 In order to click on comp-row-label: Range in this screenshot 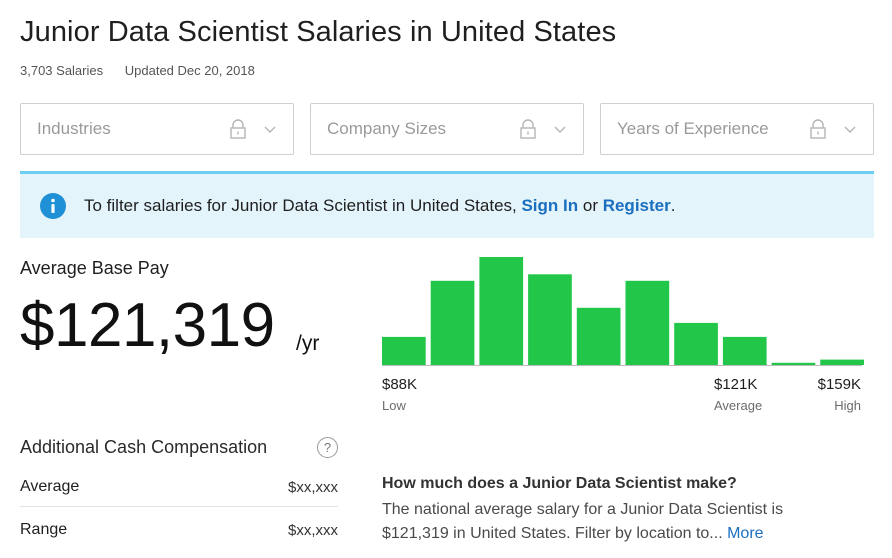, I will do `click(44, 529)`.